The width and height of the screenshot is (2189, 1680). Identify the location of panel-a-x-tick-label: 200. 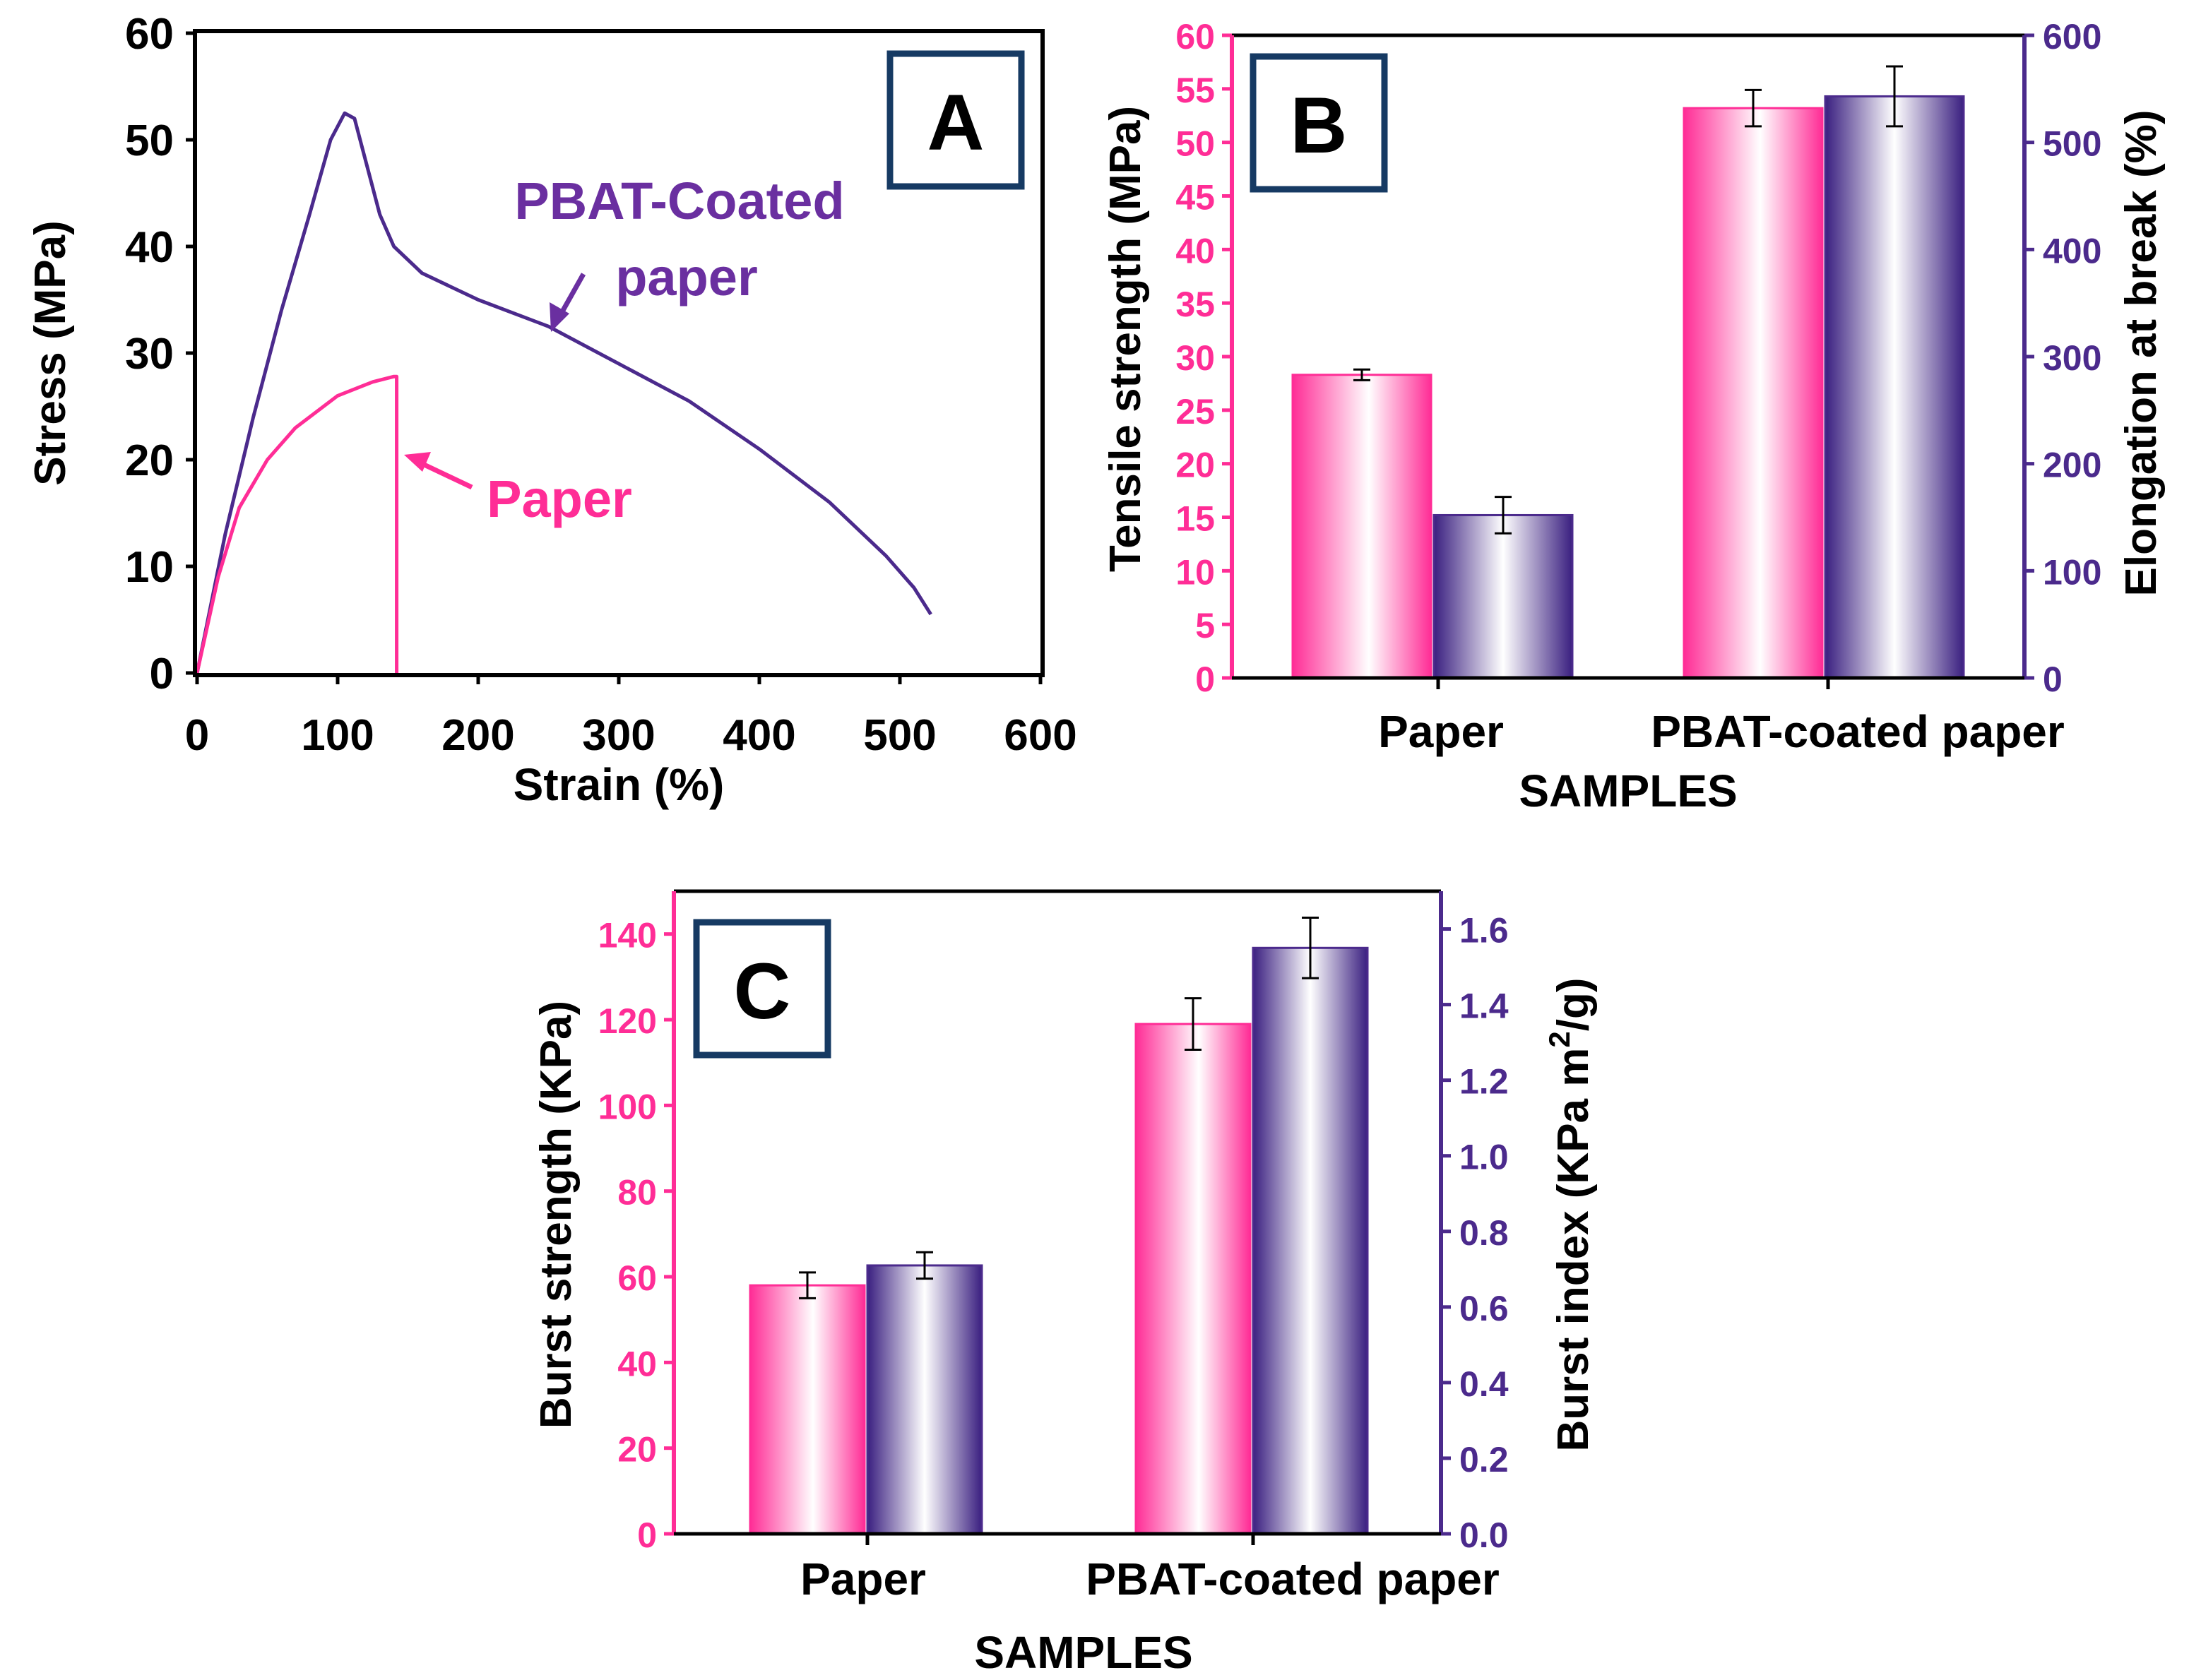
(477, 736).